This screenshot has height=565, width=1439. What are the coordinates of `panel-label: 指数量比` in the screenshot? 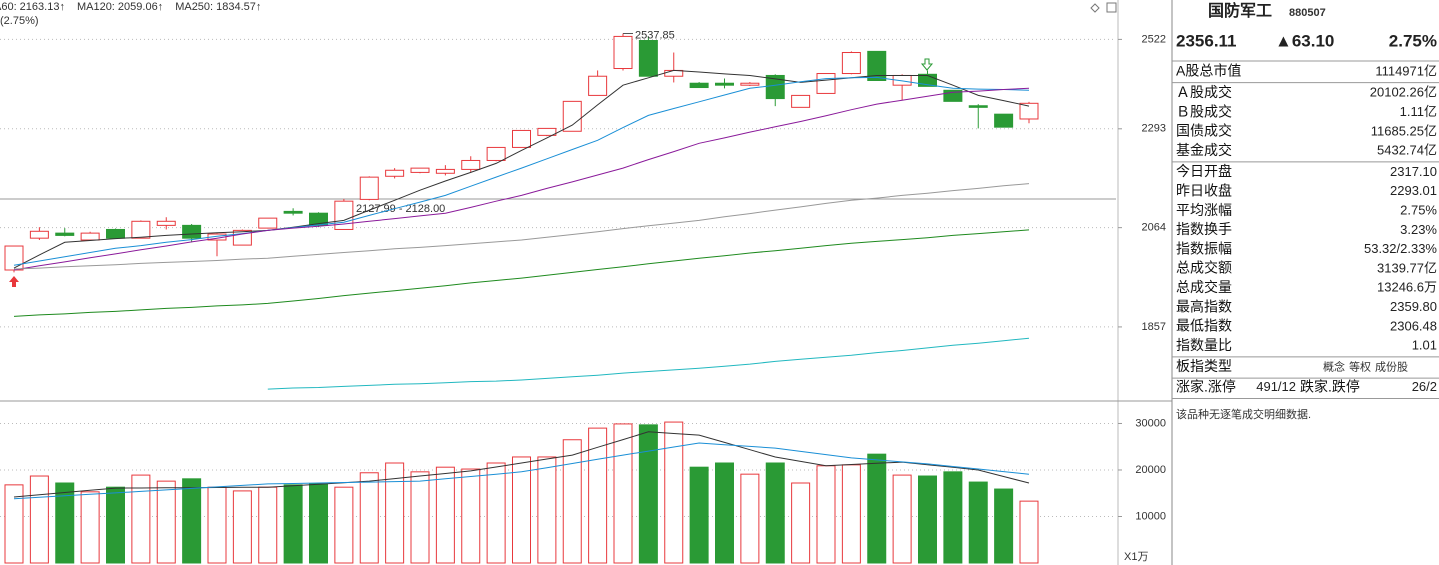 It's located at (1204, 345).